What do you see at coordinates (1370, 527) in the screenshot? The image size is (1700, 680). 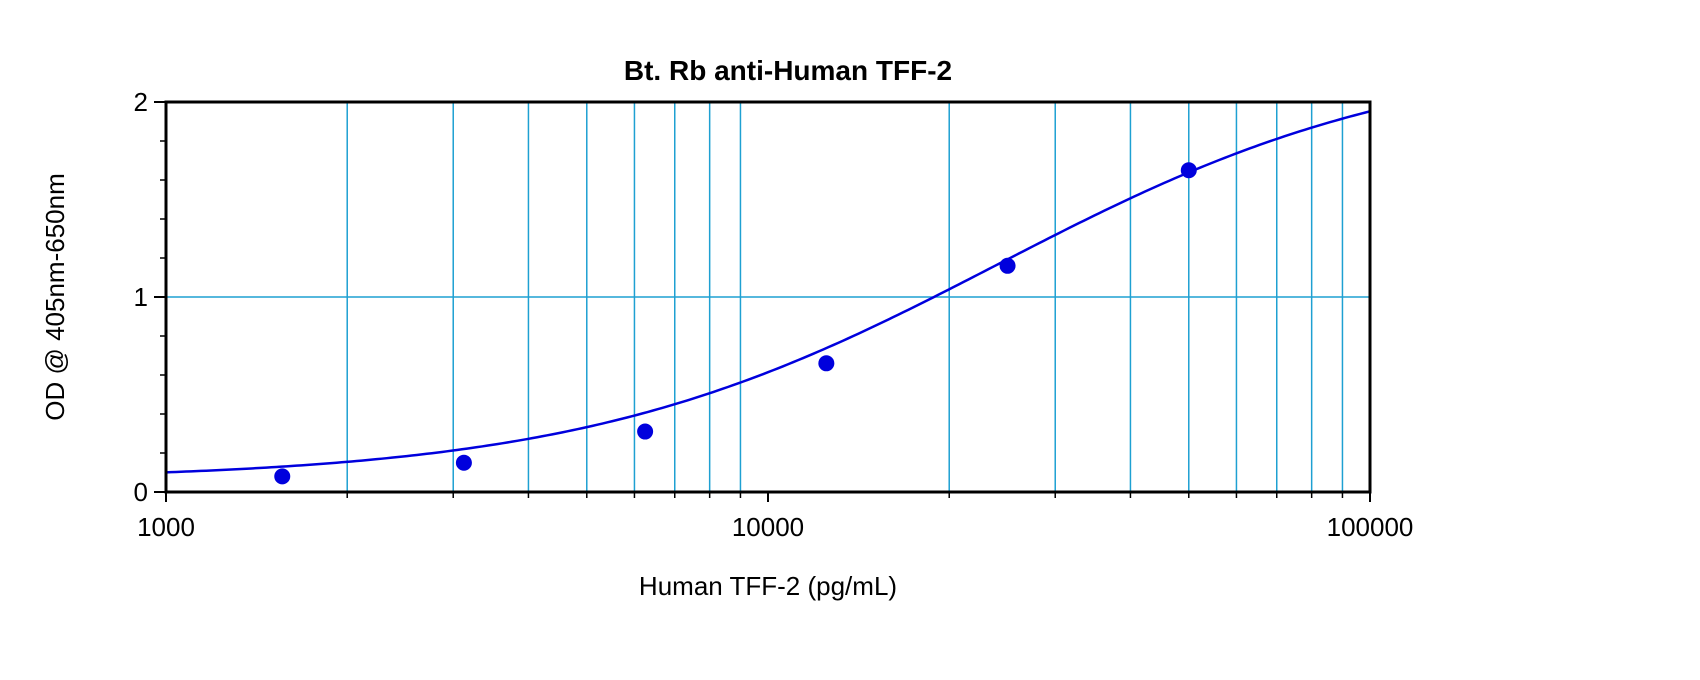 I see `x-tick-label: 100000` at bounding box center [1370, 527].